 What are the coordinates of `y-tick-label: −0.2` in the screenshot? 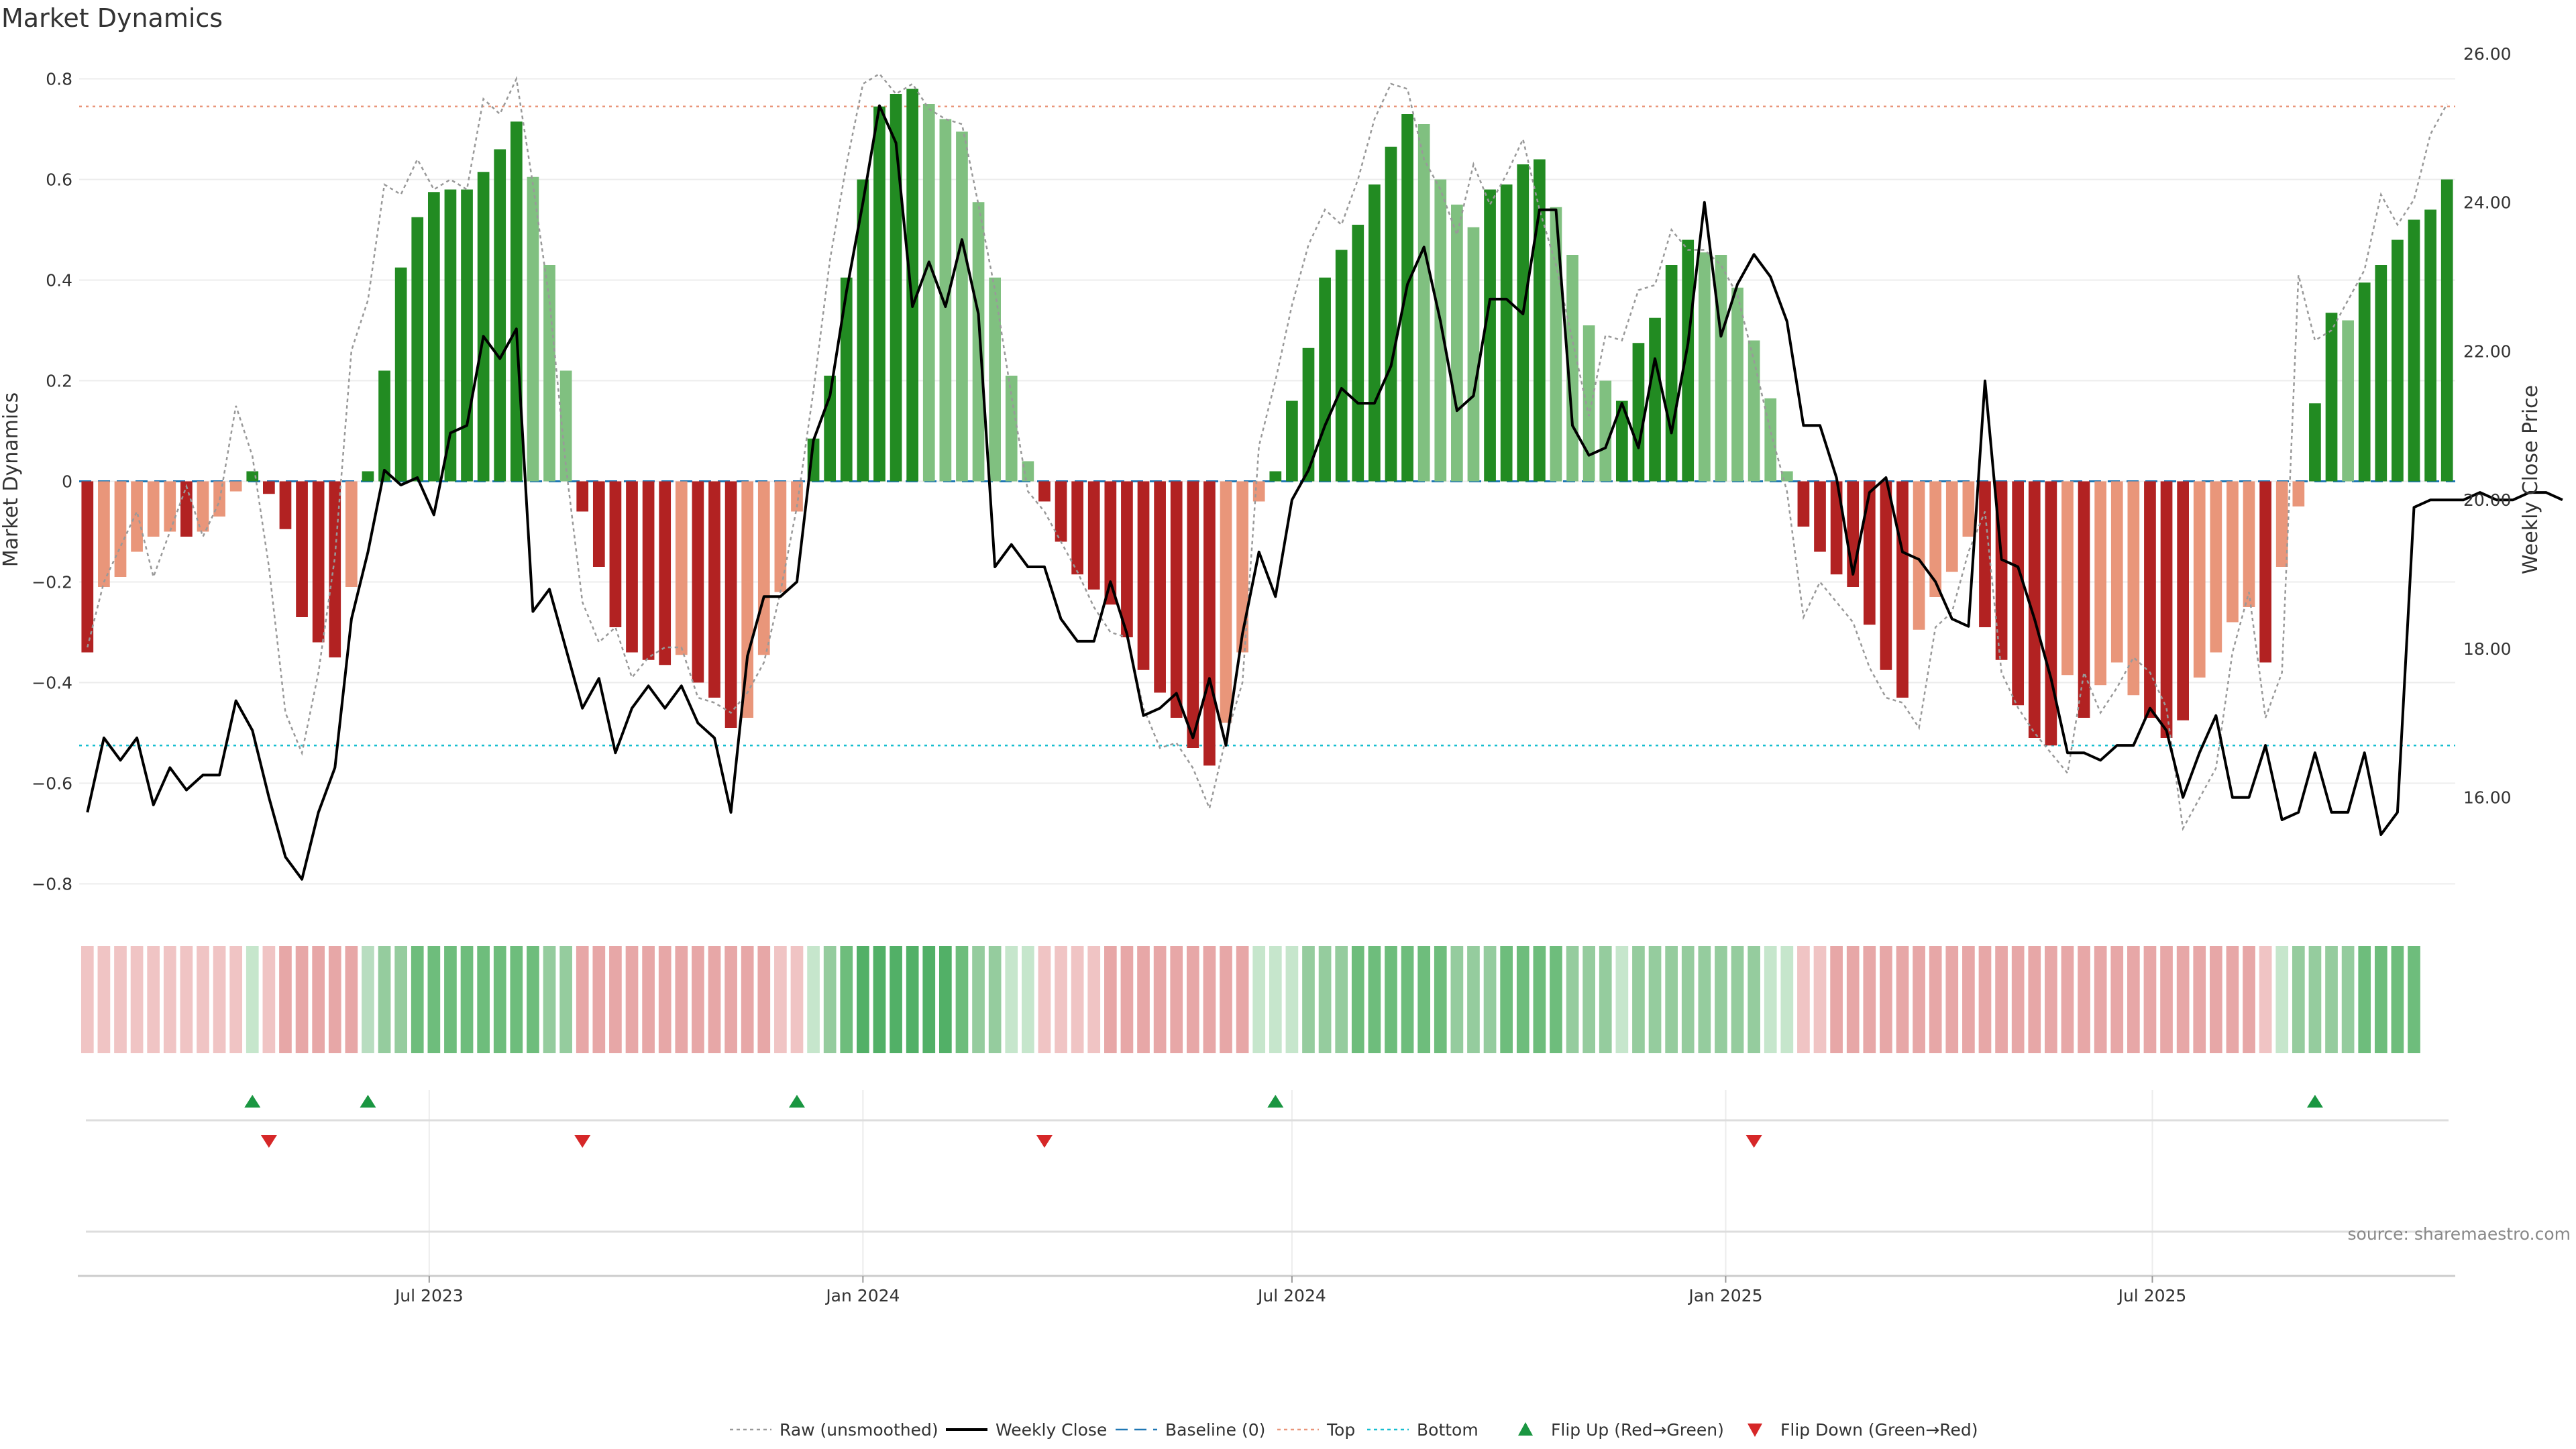 It's located at (52, 582).